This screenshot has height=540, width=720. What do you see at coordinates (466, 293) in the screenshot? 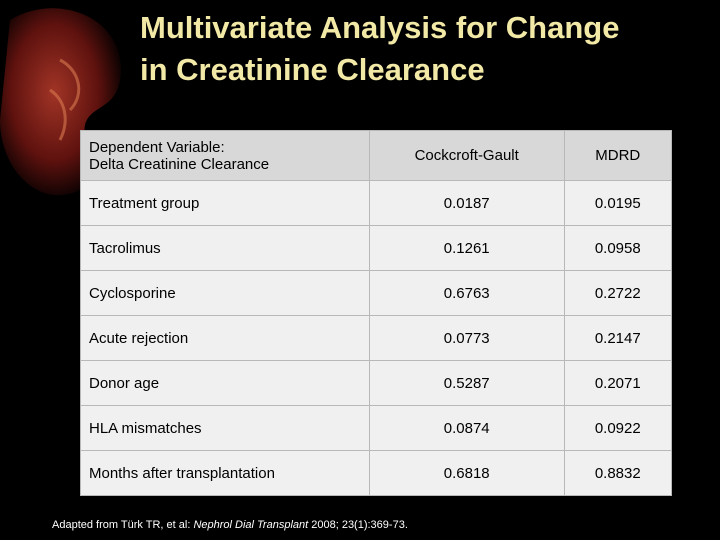
I see `p-value: 0.6763` at bounding box center [466, 293].